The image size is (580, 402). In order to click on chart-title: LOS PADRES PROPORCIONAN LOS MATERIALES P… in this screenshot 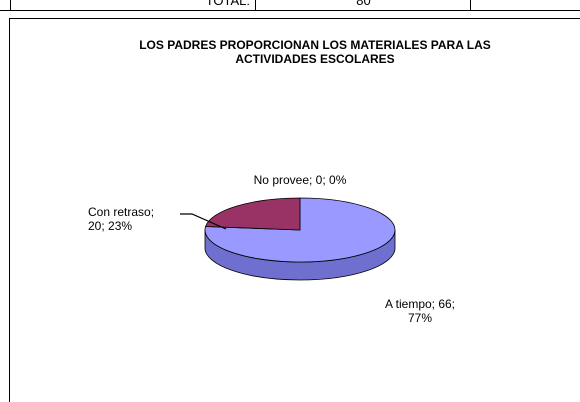, I will do `click(315, 52)`.